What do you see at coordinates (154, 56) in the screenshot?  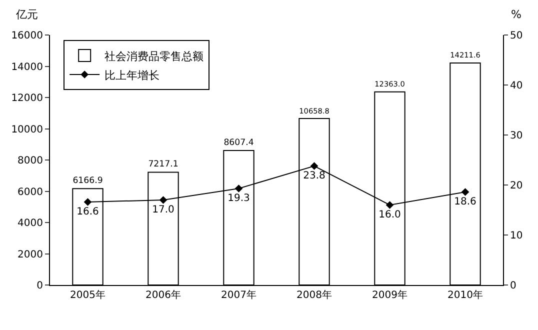 I see `legend-label: 社会消费品零售总额` at bounding box center [154, 56].